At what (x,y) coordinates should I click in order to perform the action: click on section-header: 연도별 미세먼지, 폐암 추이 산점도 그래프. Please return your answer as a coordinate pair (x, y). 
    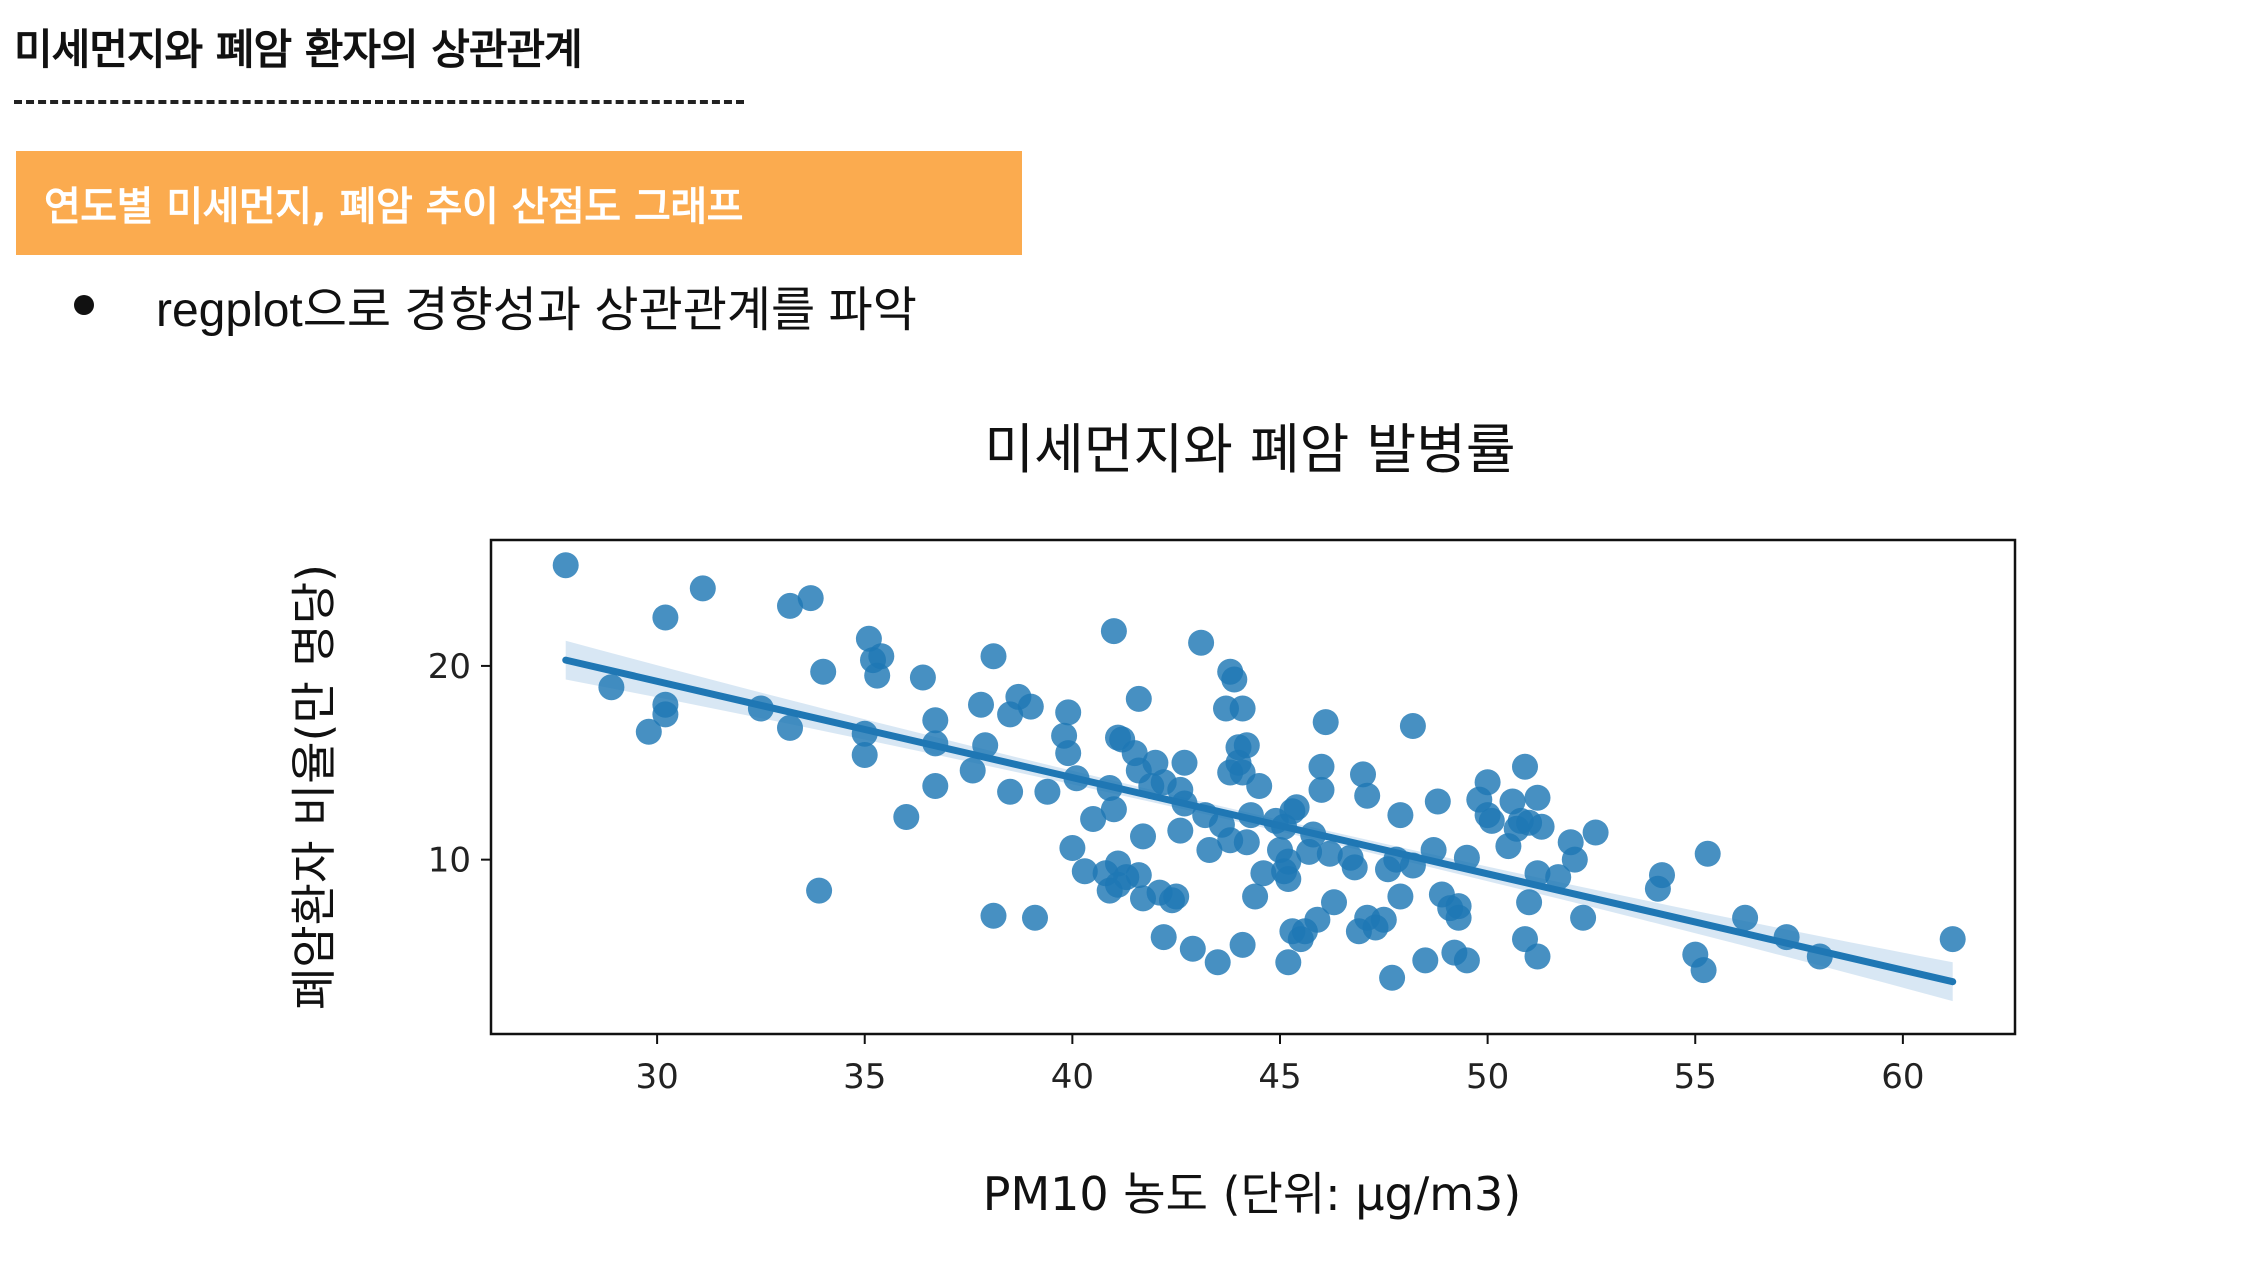
    Looking at the image, I should click on (519, 203).